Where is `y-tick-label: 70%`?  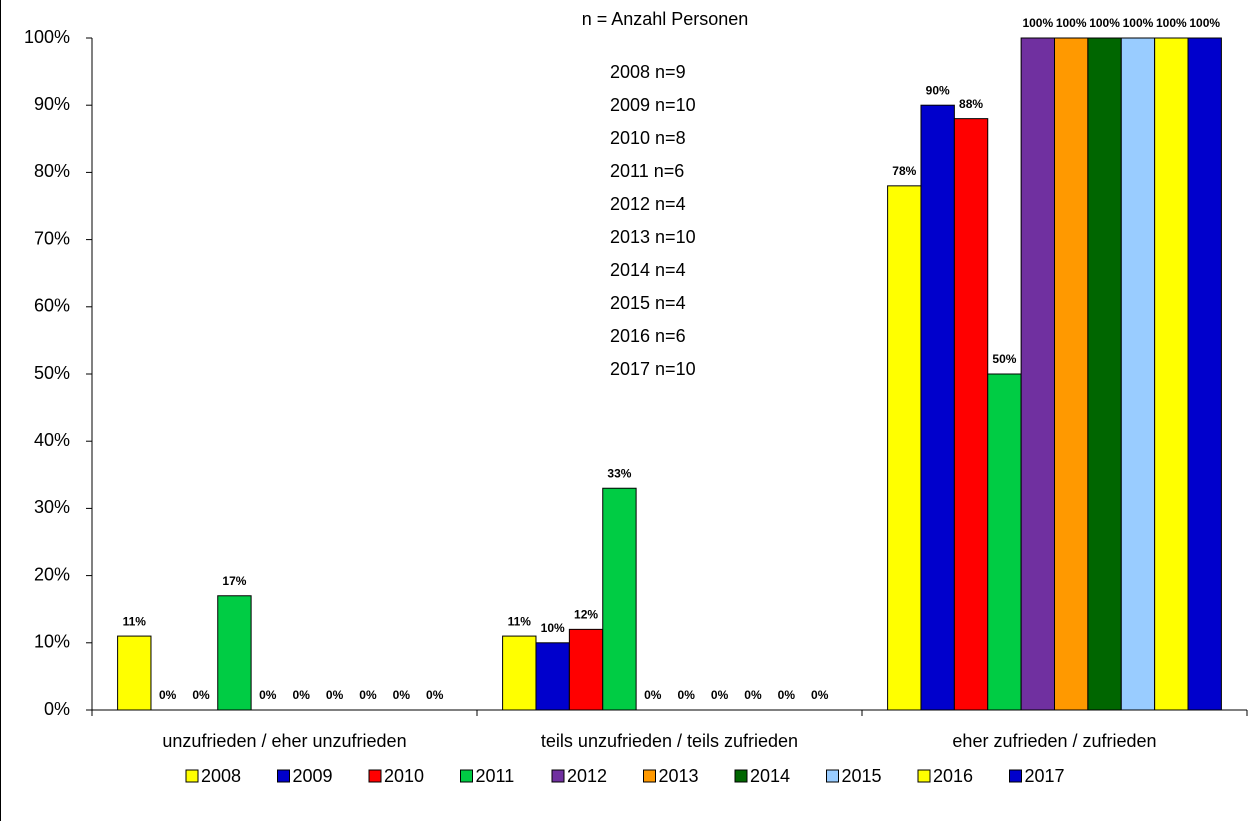 y-tick-label: 70% is located at coordinates (52, 238).